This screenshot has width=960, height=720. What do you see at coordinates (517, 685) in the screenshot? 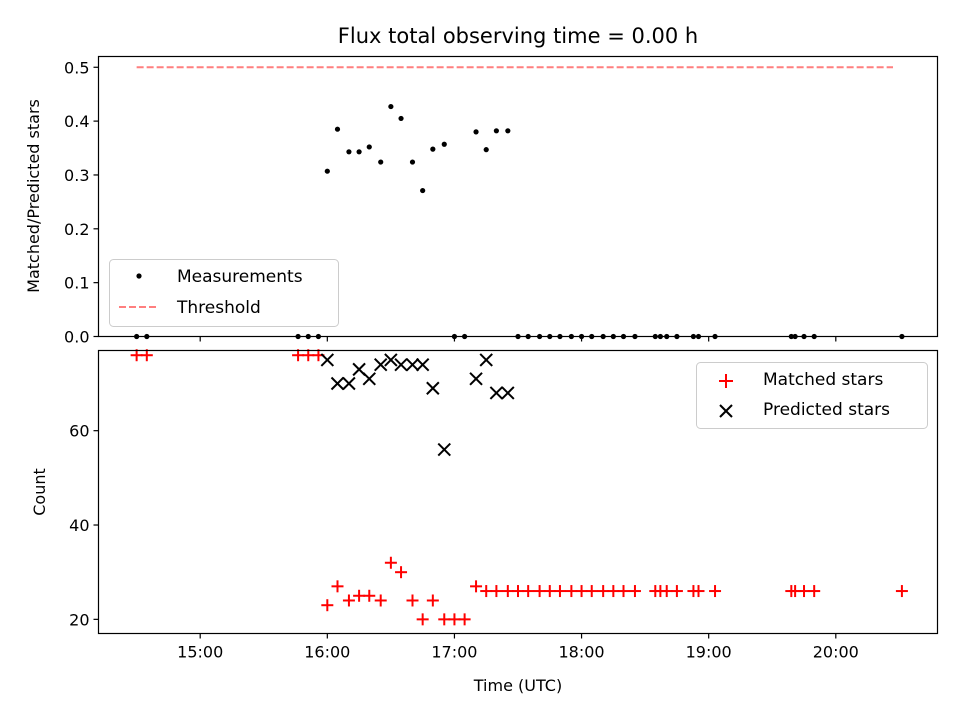
I see `bottom-panel-x-label: Time (UTC)` at bounding box center [517, 685].